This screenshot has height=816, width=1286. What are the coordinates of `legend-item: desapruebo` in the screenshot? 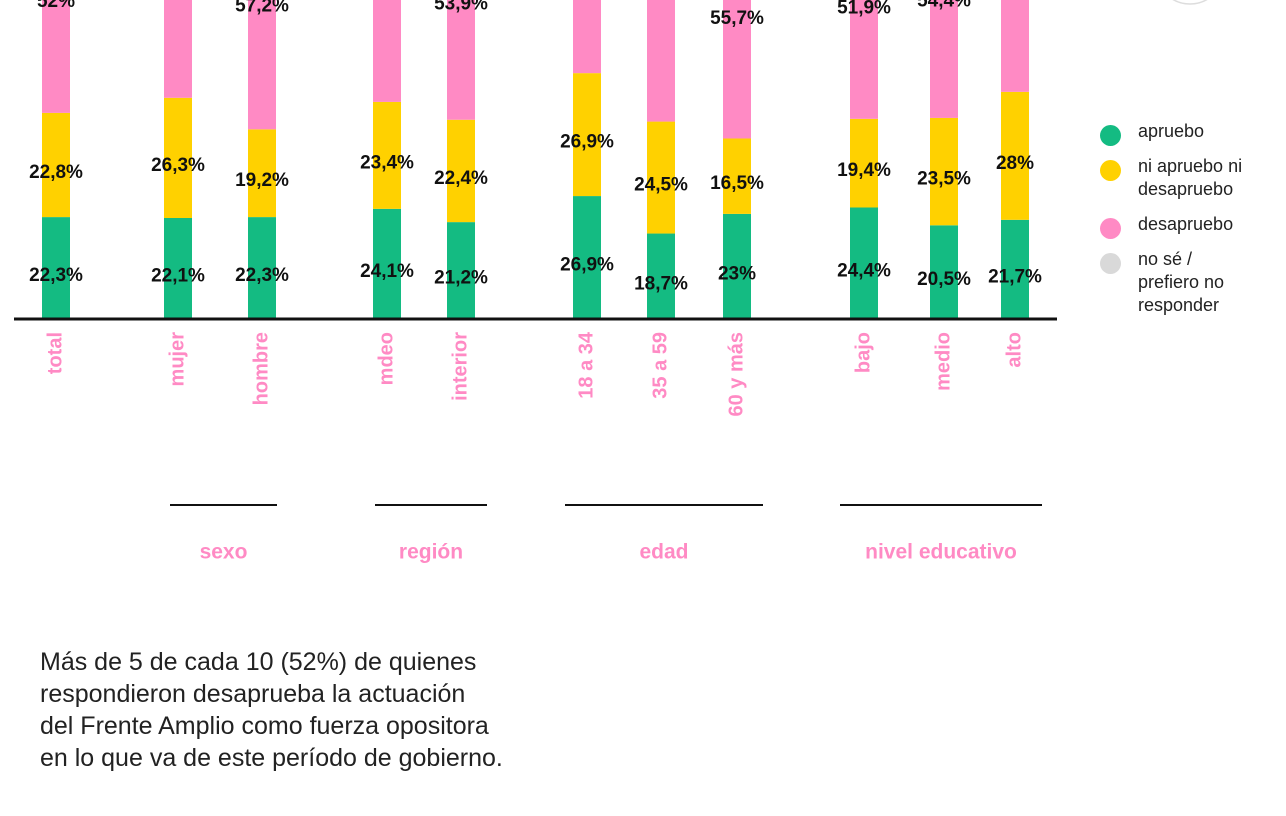 It's located at (1175, 226).